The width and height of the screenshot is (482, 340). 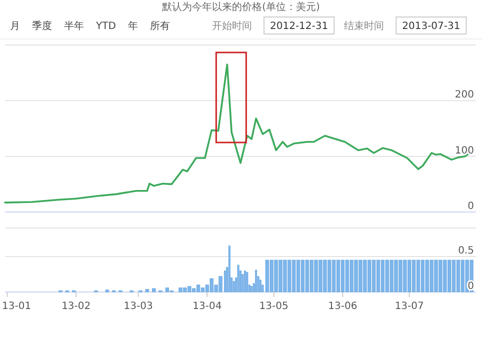 I want to click on x-tick-label: 13-06, so click(x=343, y=306).